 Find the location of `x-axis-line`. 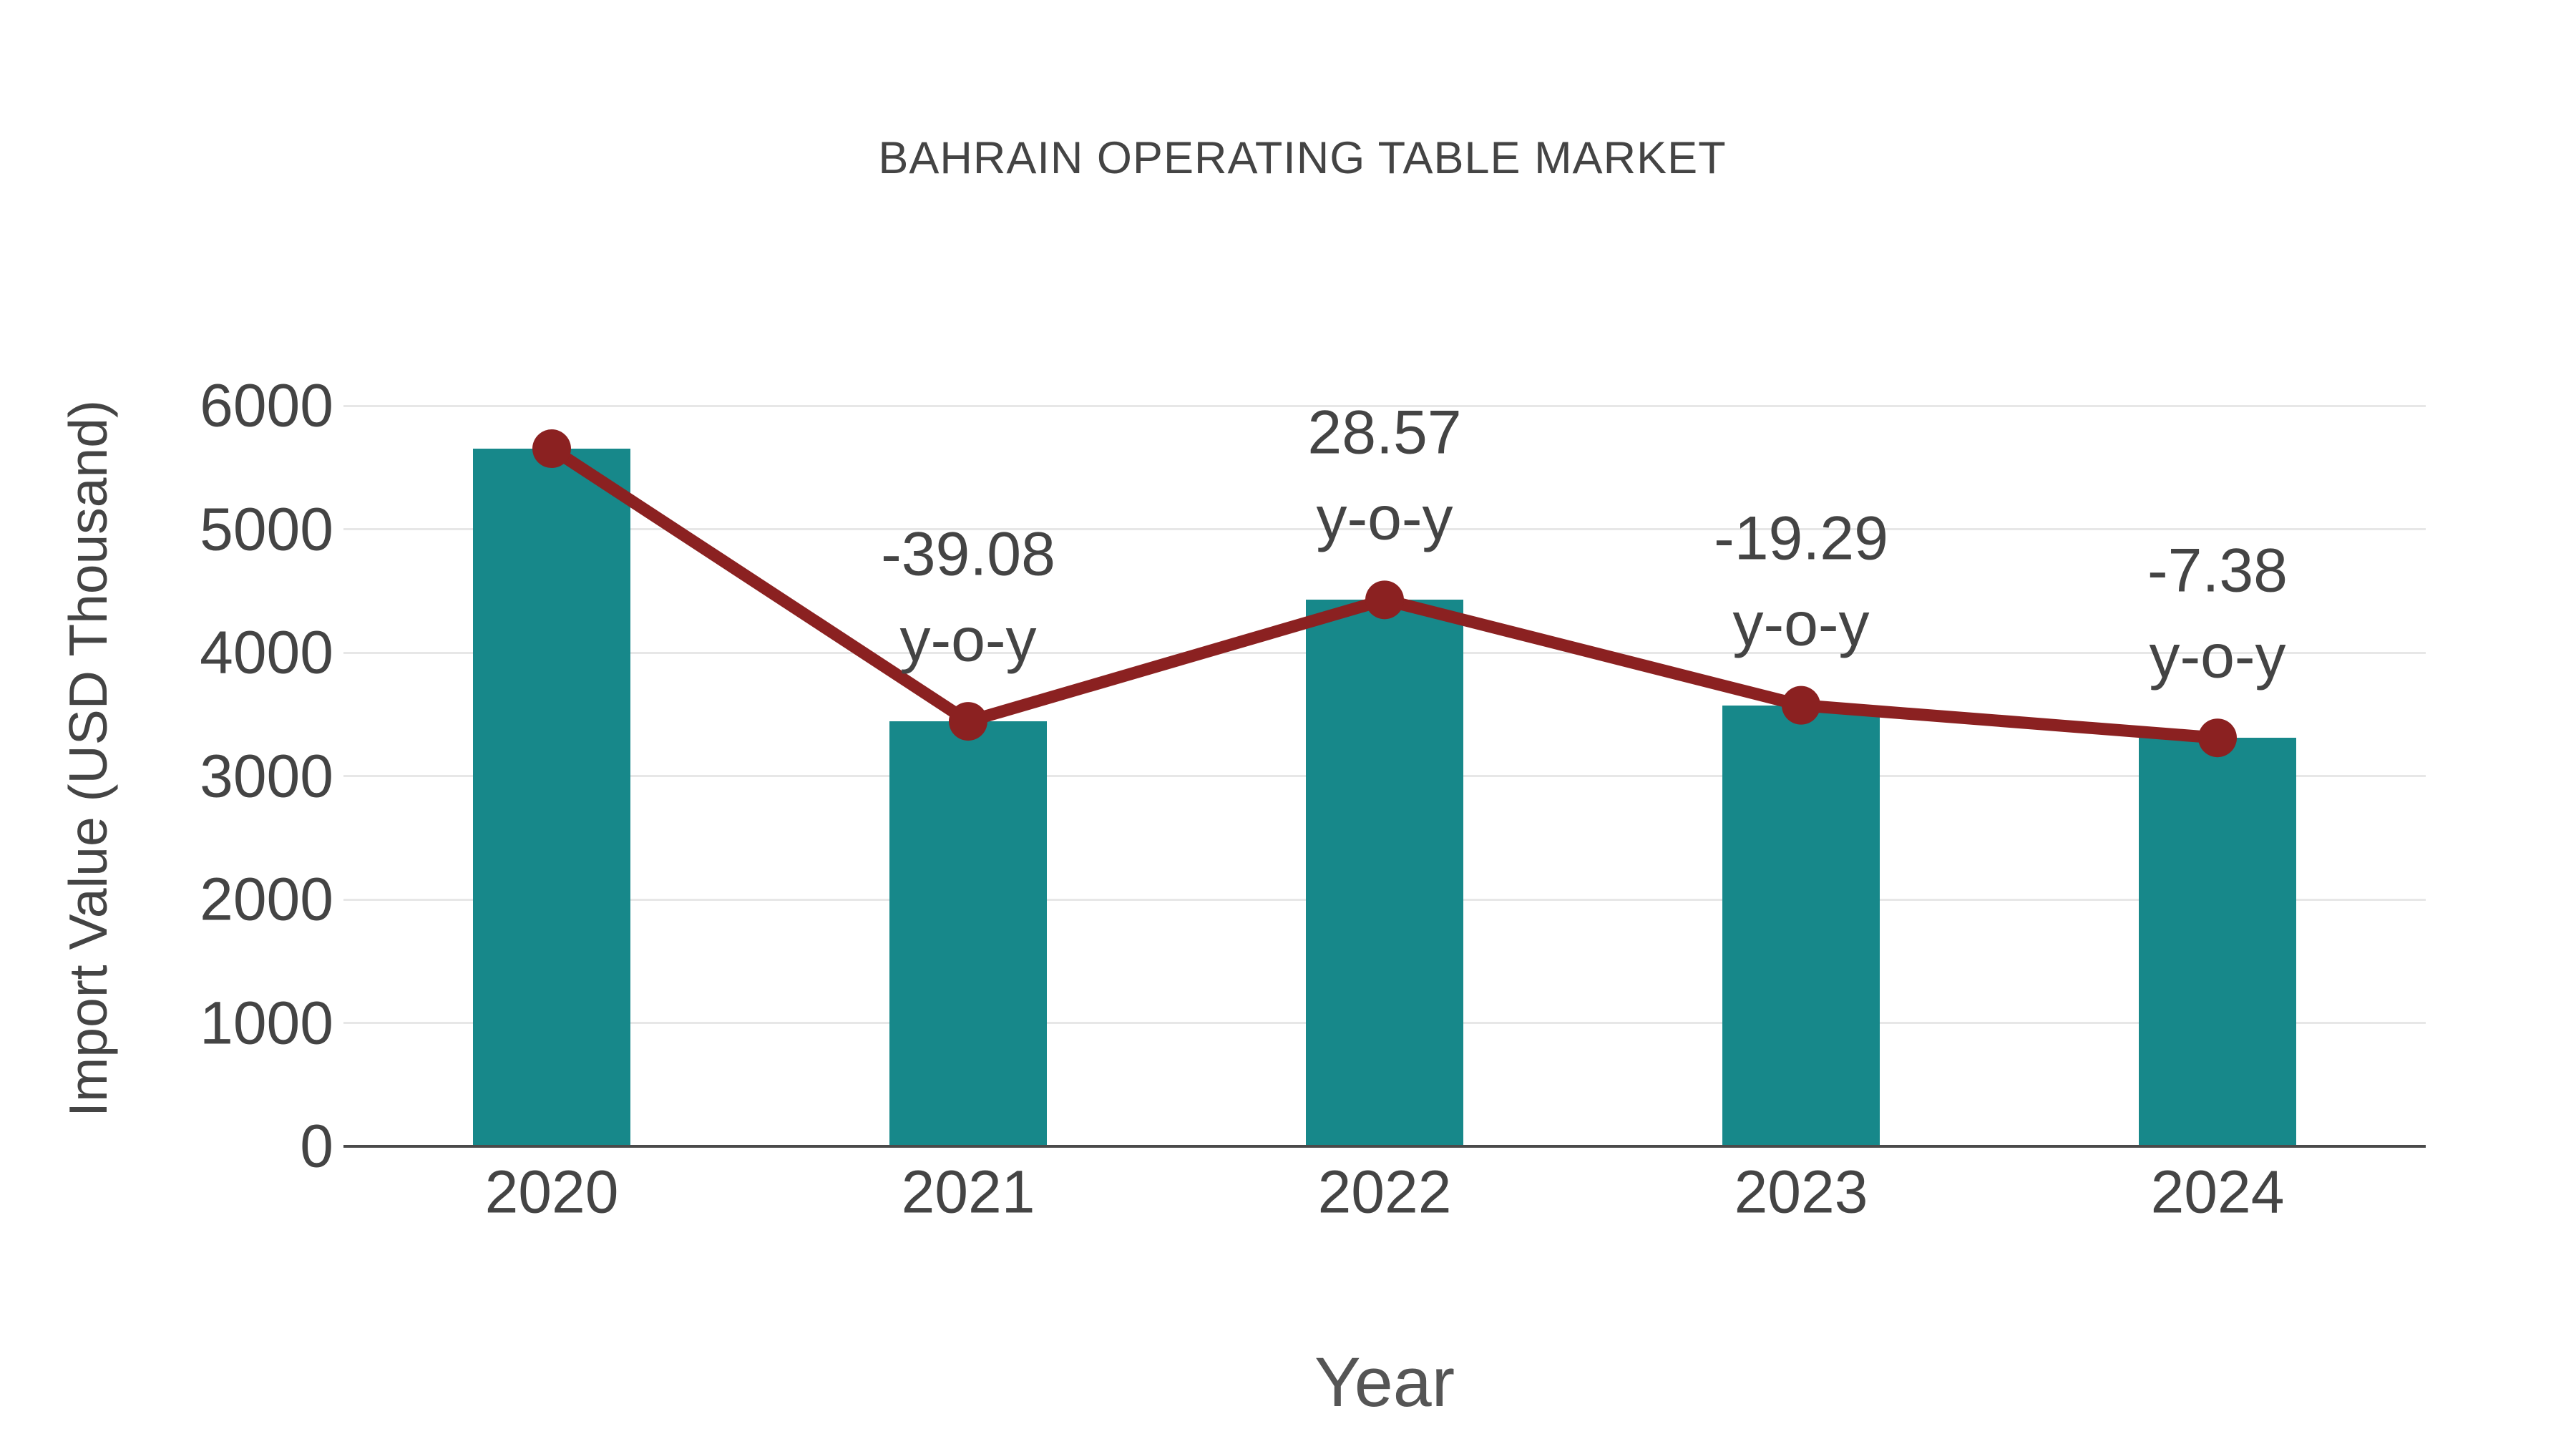

x-axis-line is located at coordinates (1384, 1146).